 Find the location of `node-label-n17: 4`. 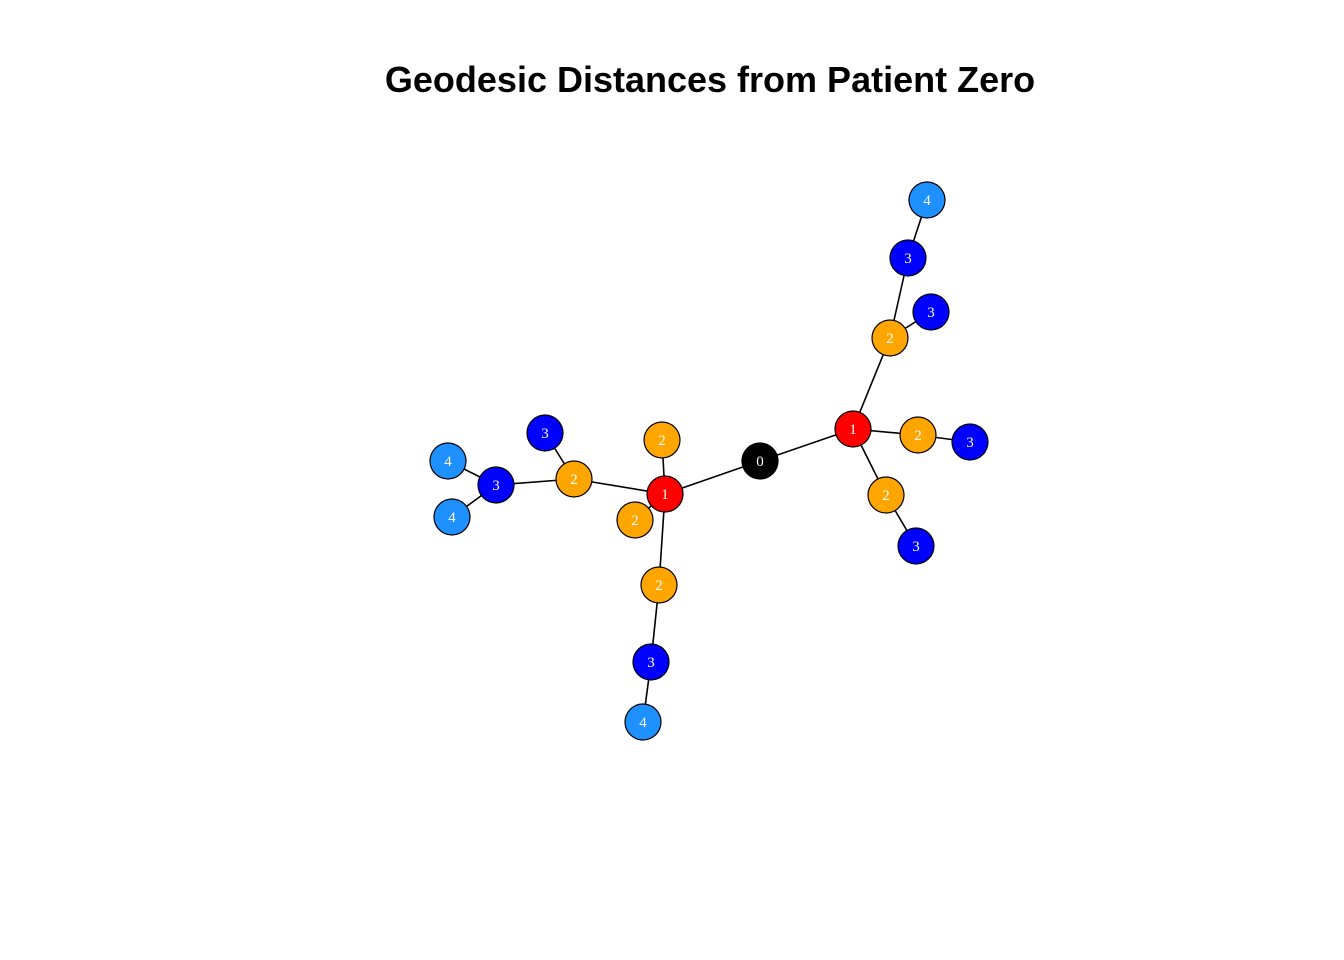

node-label-n17: 4 is located at coordinates (448, 462).